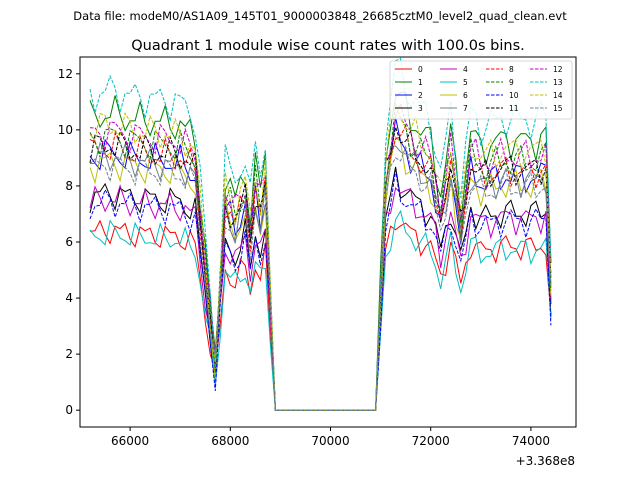 The image size is (640, 480). I want to click on x-axis: 66000 68000 70000 72000 74000, so click(330, 437).